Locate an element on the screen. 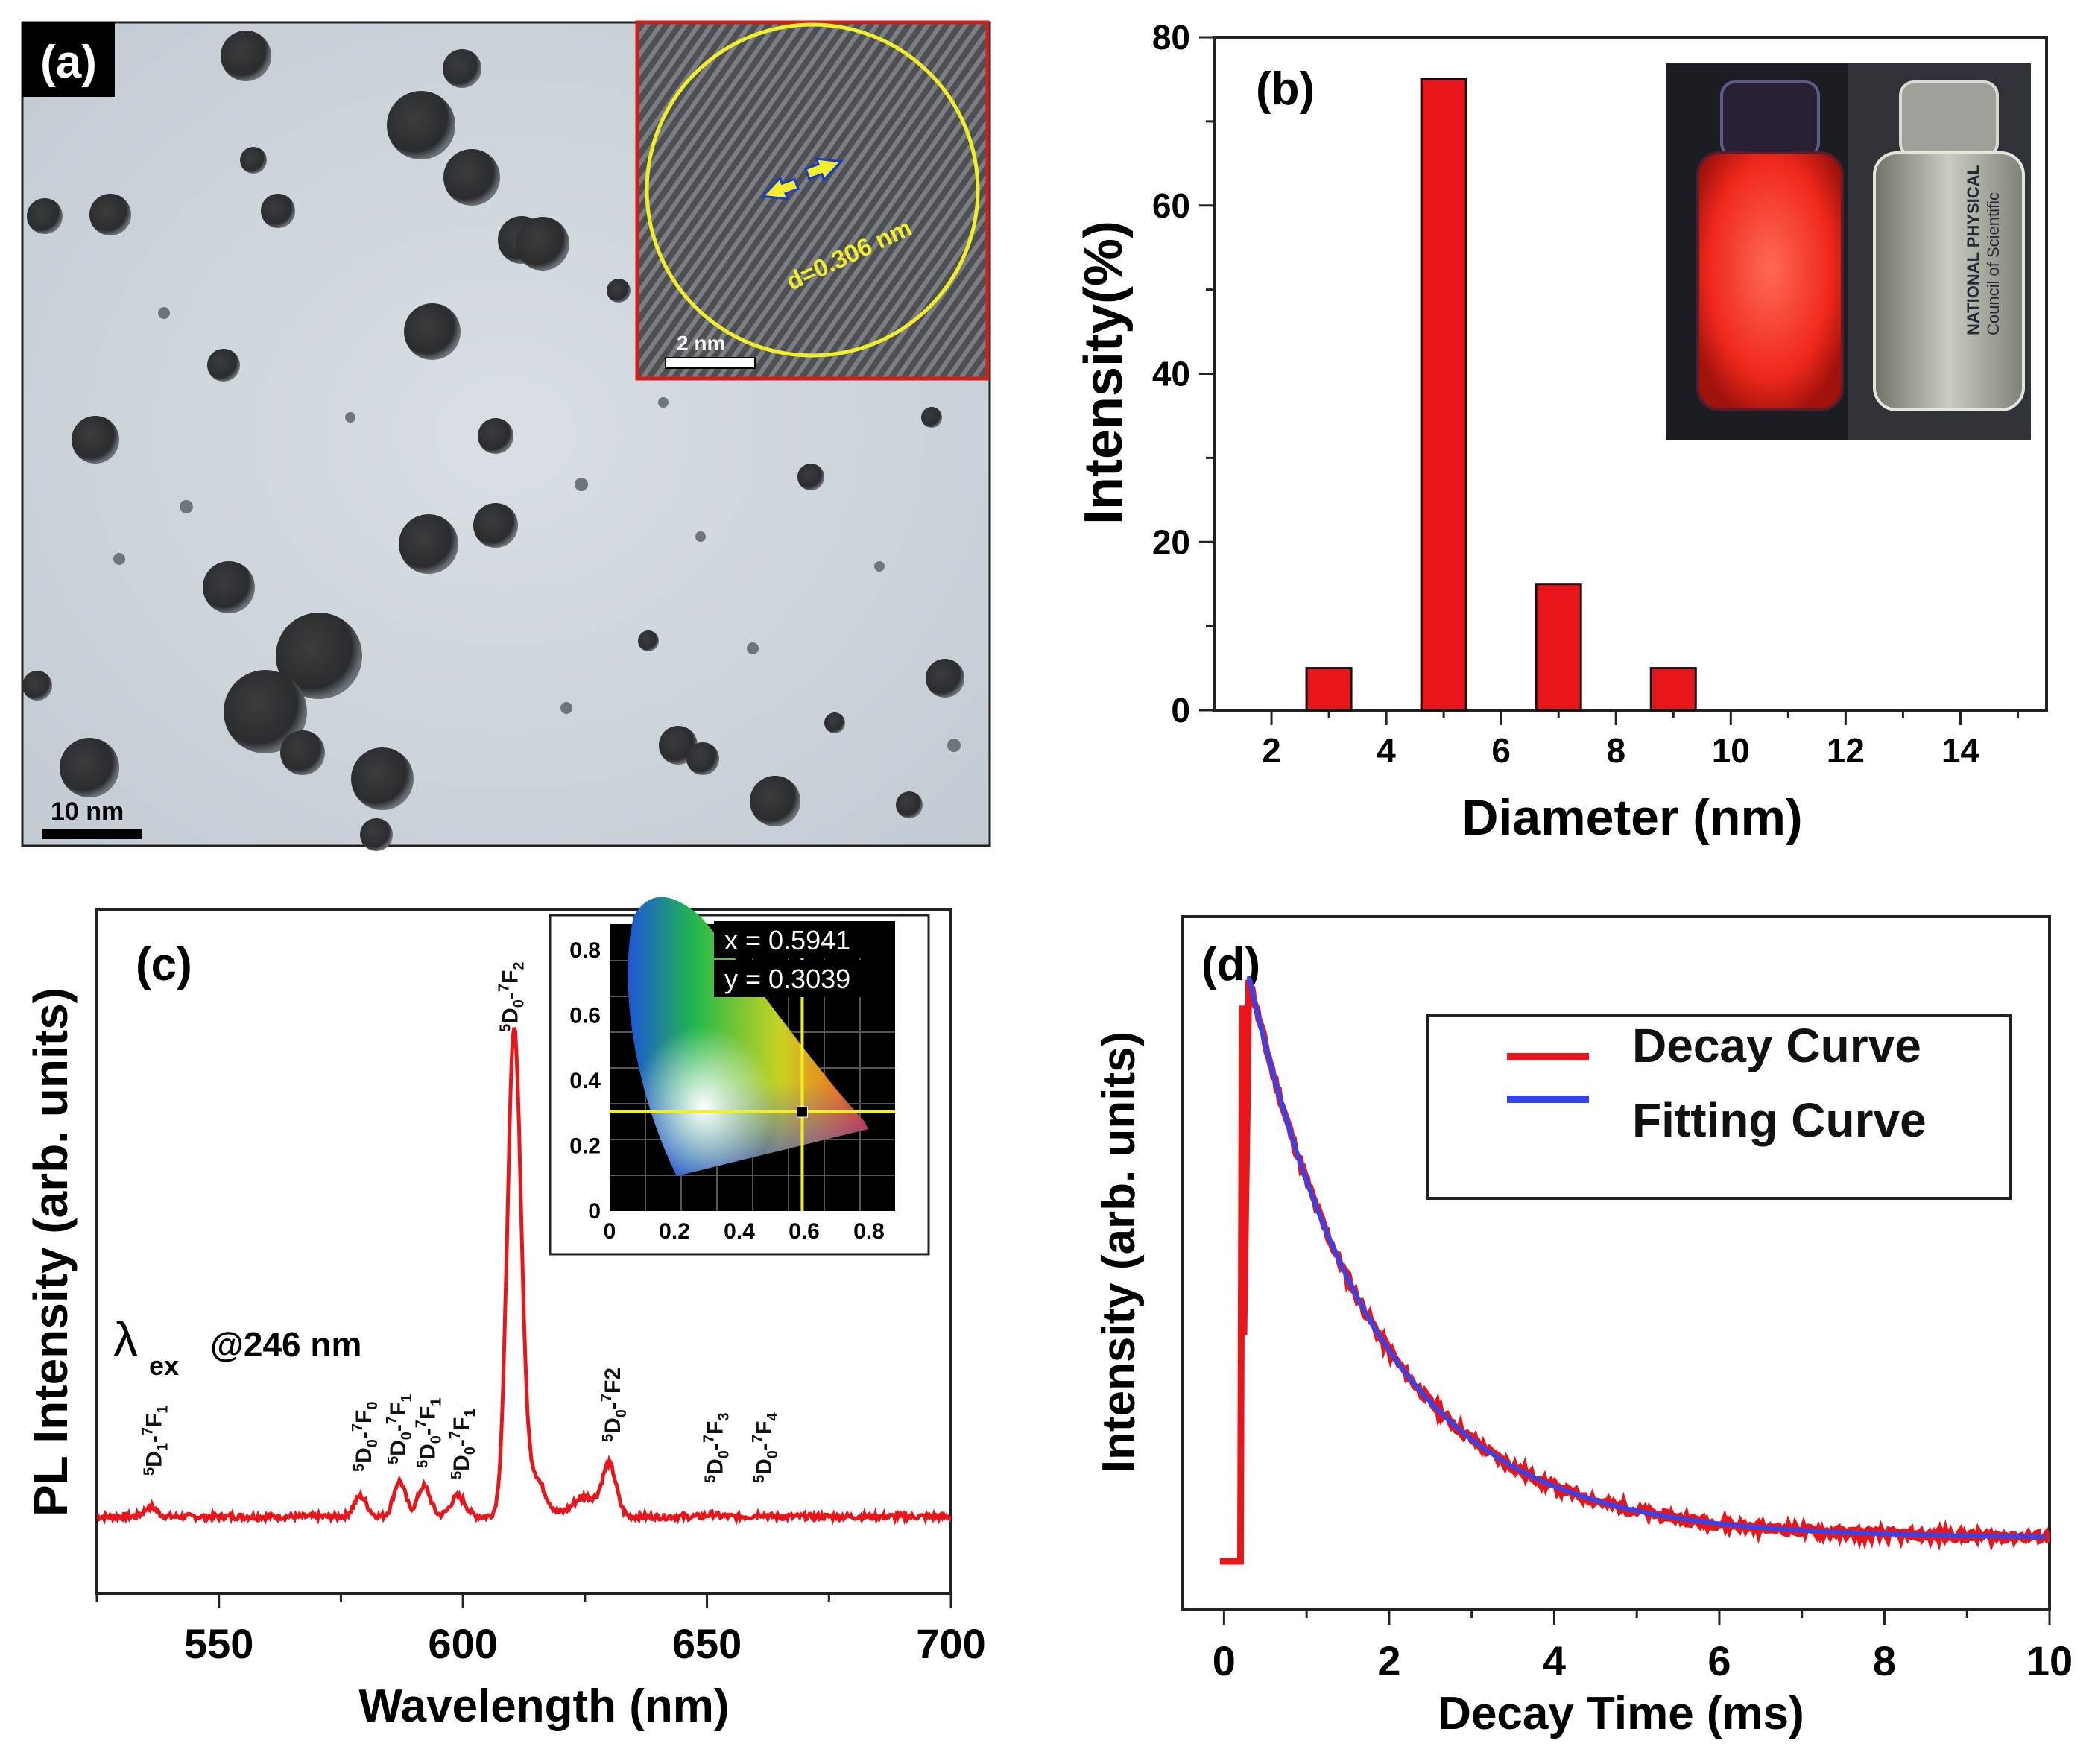 This screenshot has height=1764, width=2092. panel-b-y-tick-label: 80 is located at coordinates (1171, 37).